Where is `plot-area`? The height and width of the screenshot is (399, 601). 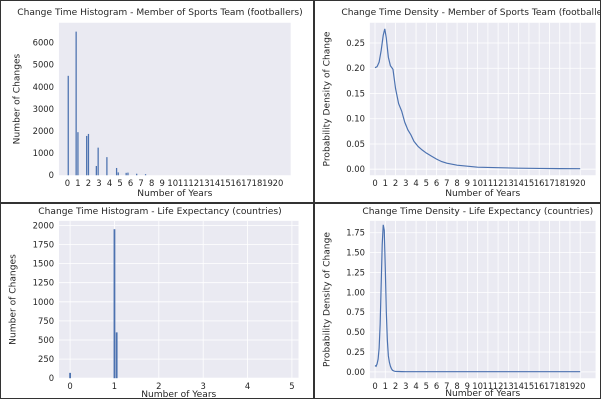 plot-area is located at coordinates (174, 99).